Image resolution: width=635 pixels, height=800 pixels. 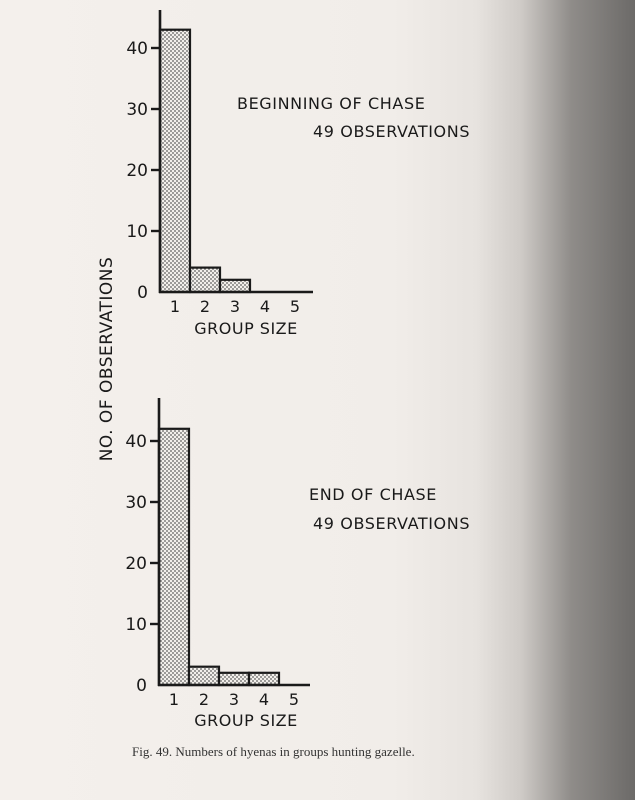 I want to click on chart-title: BEGINNING OF CHASE, so click(x=331, y=103).